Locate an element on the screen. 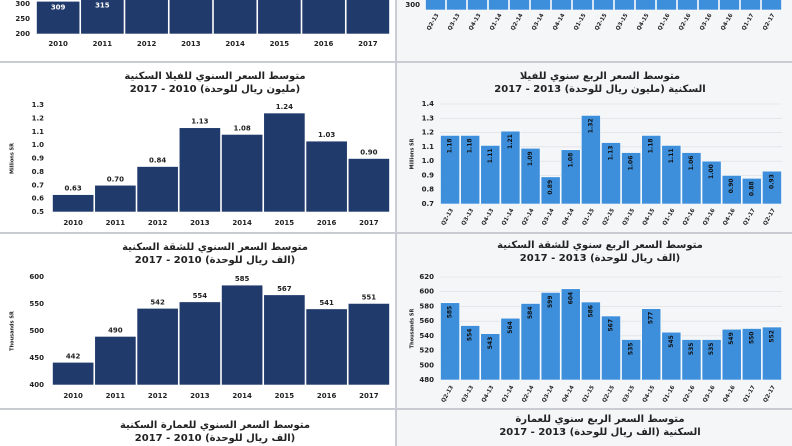  data-label: 309 is located at coordinates (58, 7).